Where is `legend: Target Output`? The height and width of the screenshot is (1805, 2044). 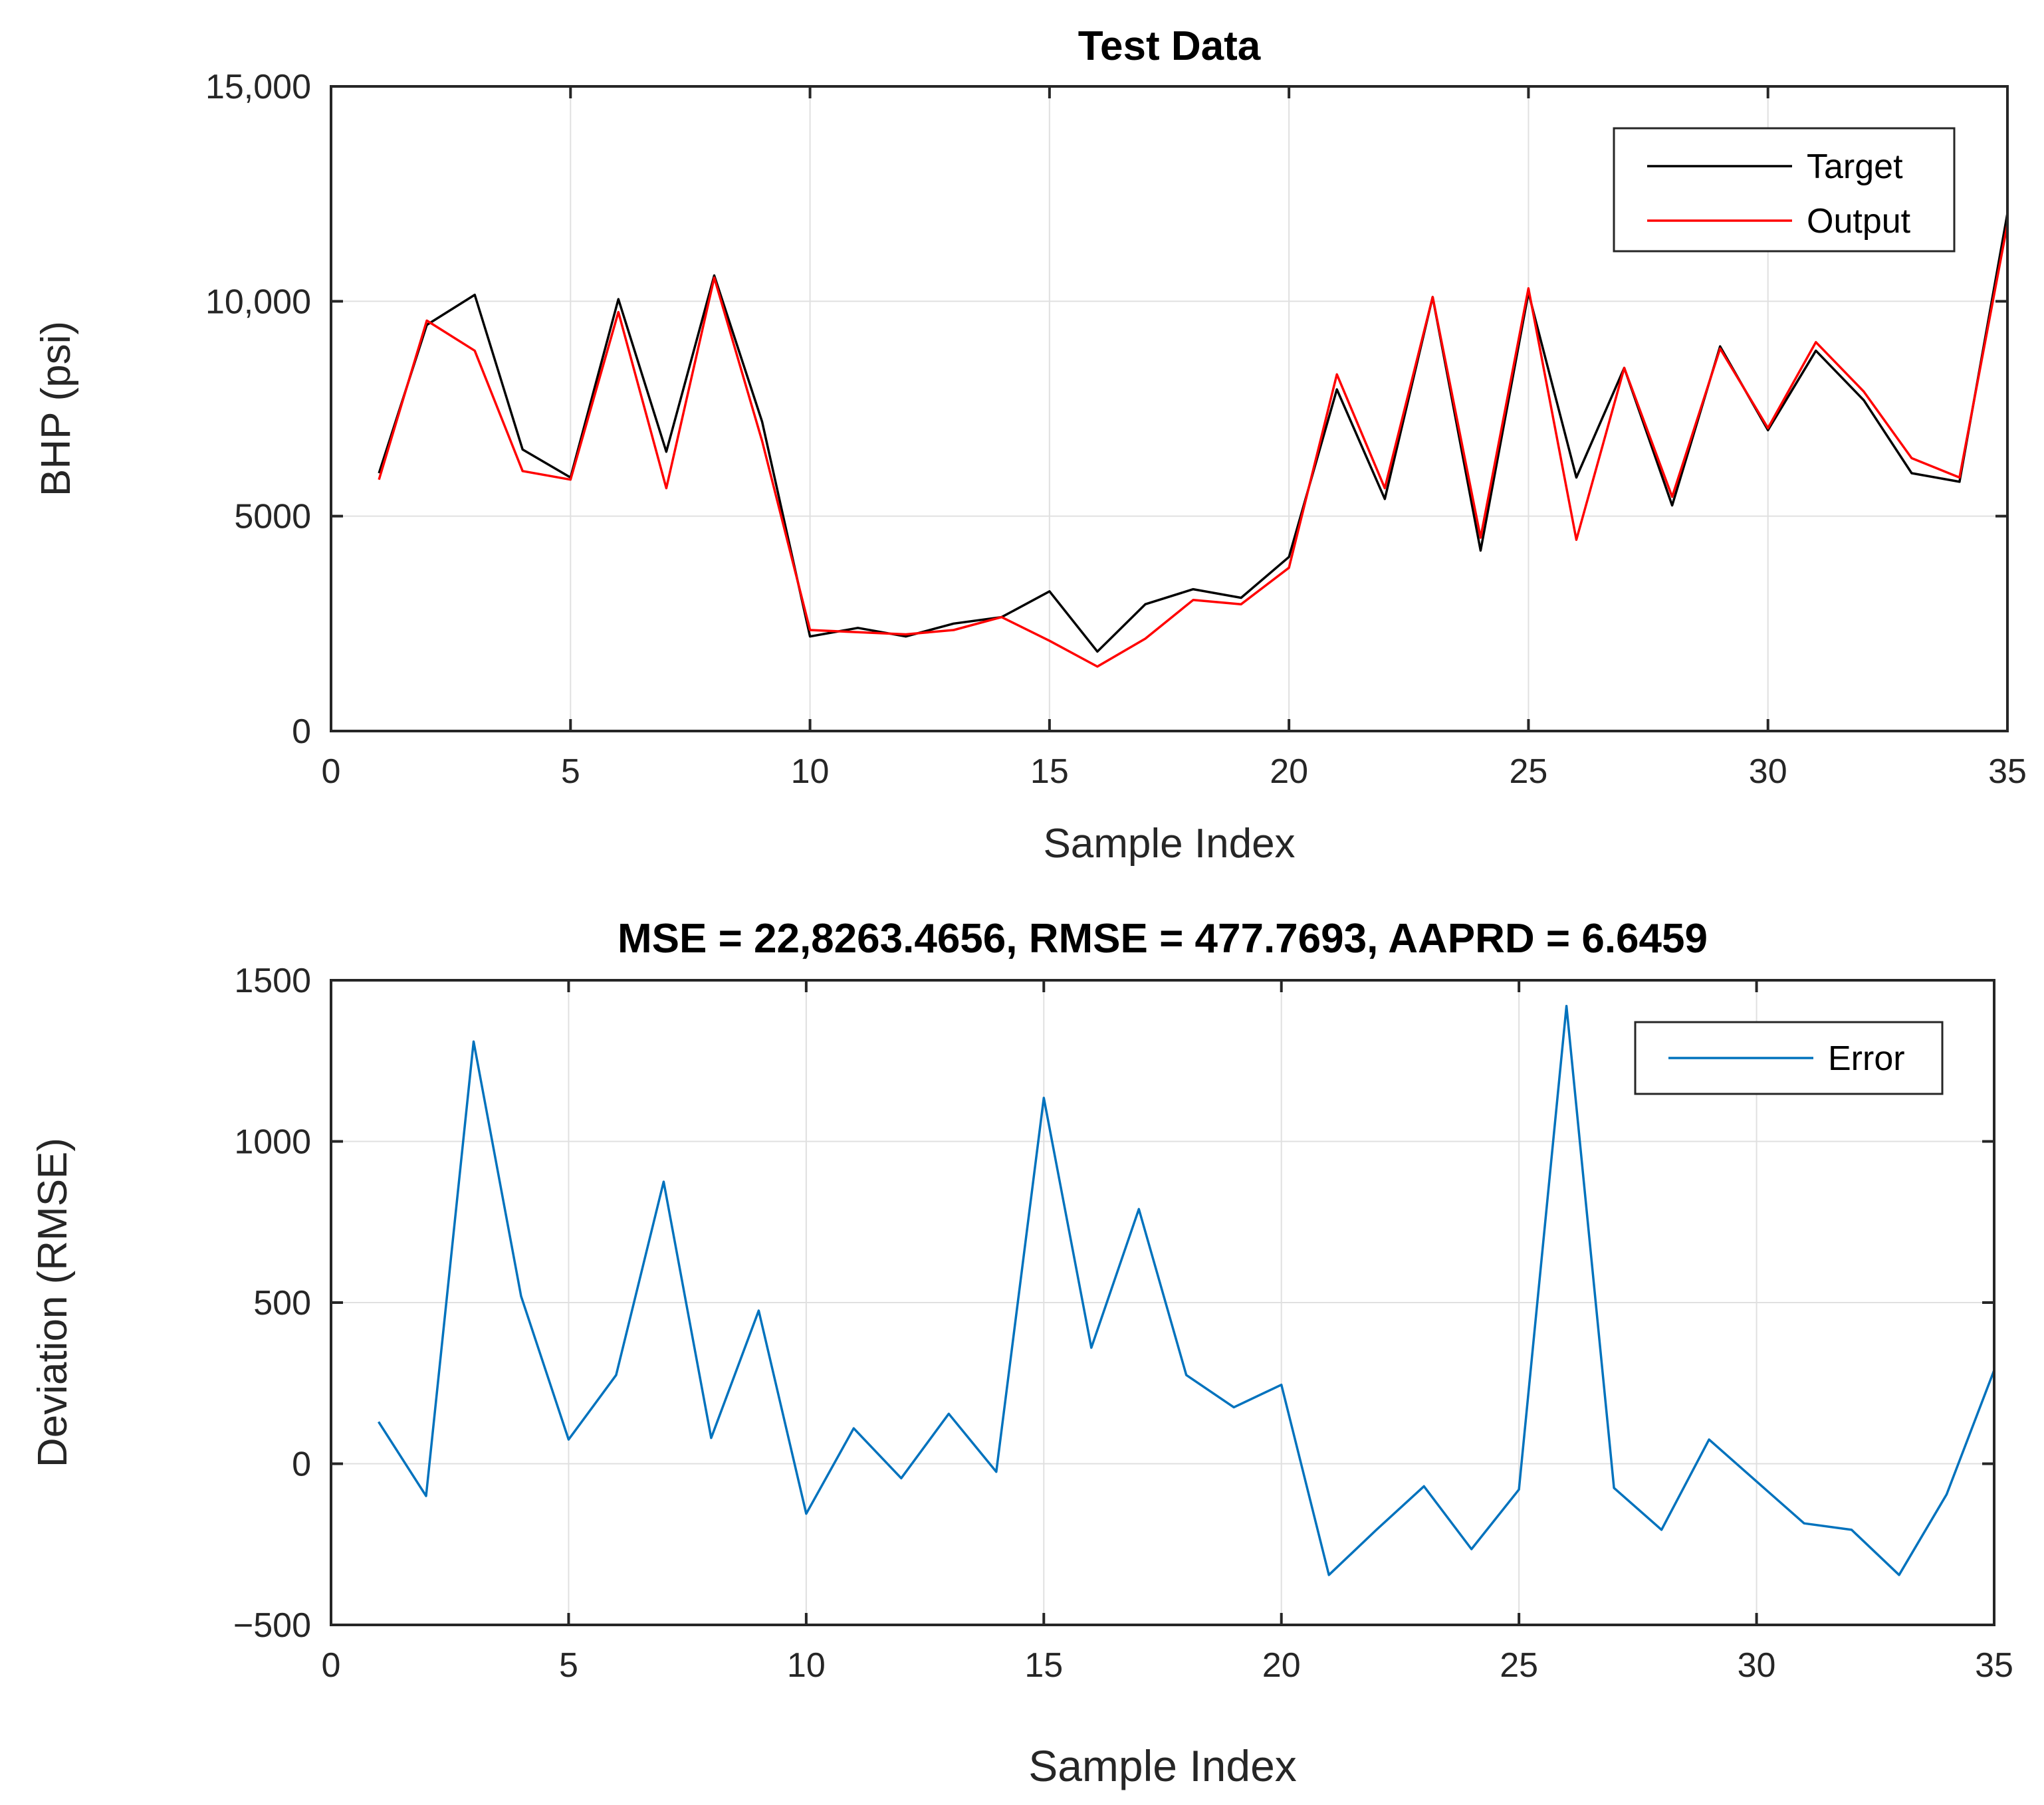 legend: Target Output is located at coordinates (1784, 190).